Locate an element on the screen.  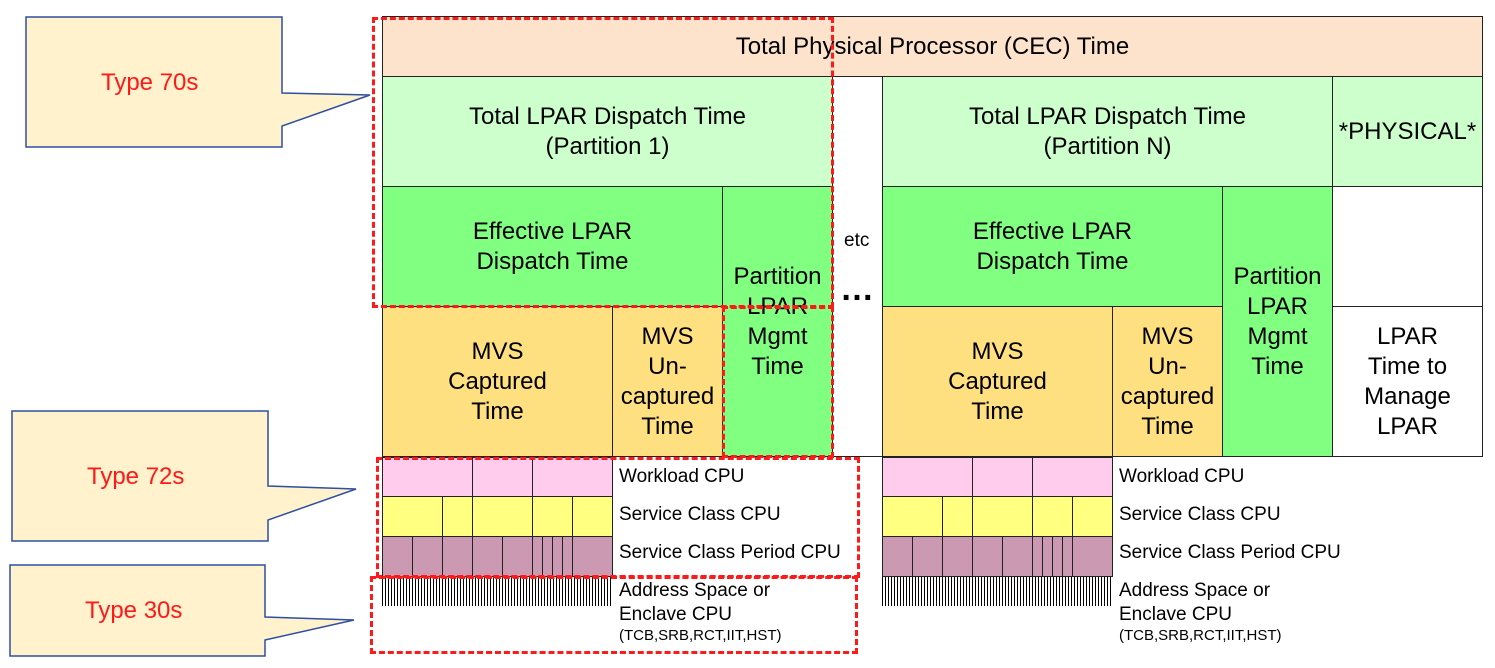
p1-lpar-mgmt-time: Partition LPAR Mgmt Time is located at coordinates (777, 321).